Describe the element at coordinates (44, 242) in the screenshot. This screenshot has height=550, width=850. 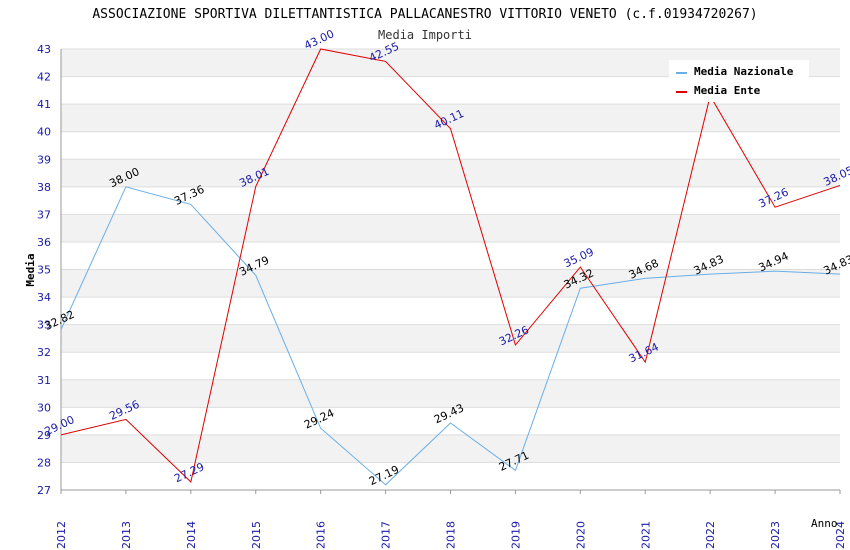
I see `y-tick-label: 36` at that location.